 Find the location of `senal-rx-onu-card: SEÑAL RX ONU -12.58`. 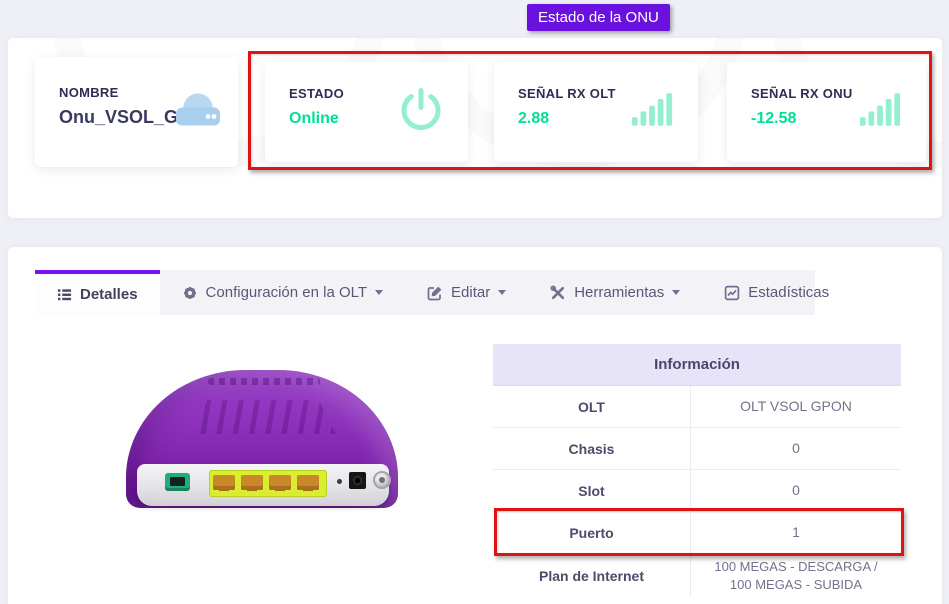

senal-rx-onu-card: SEÑAL RX ONU -12.58 is located at coordinates (826, 112).